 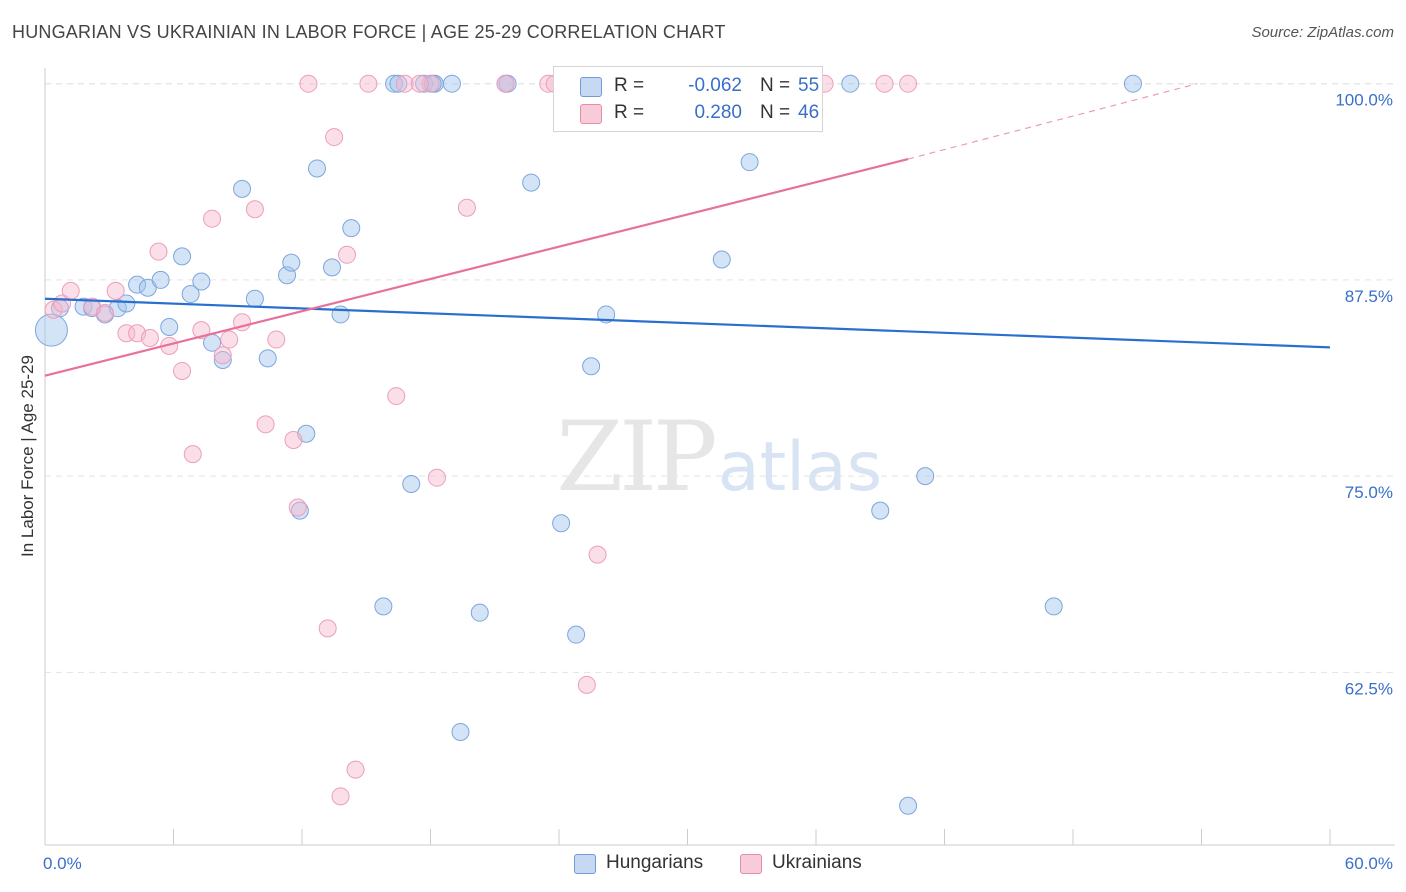 What do you see at coordinates (1364, 100) in the screenshot?
I see `y-tick-label: 100.0%` at bounding box center [1364, 100].